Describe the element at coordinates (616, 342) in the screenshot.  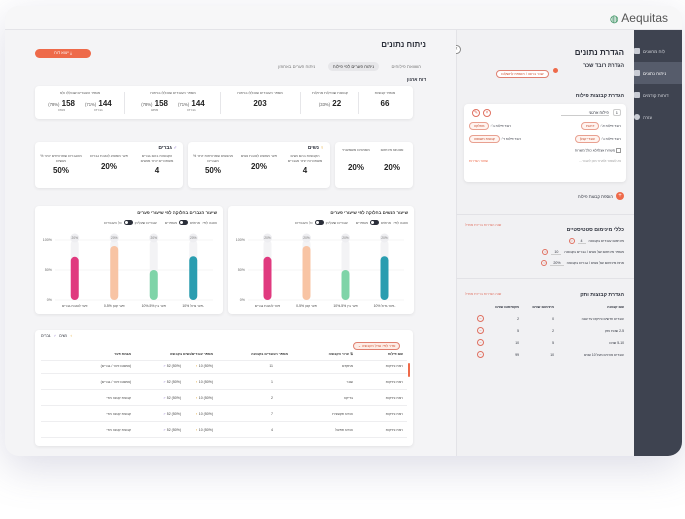
I see `seniority-name: 5-10 שנים` at that location.